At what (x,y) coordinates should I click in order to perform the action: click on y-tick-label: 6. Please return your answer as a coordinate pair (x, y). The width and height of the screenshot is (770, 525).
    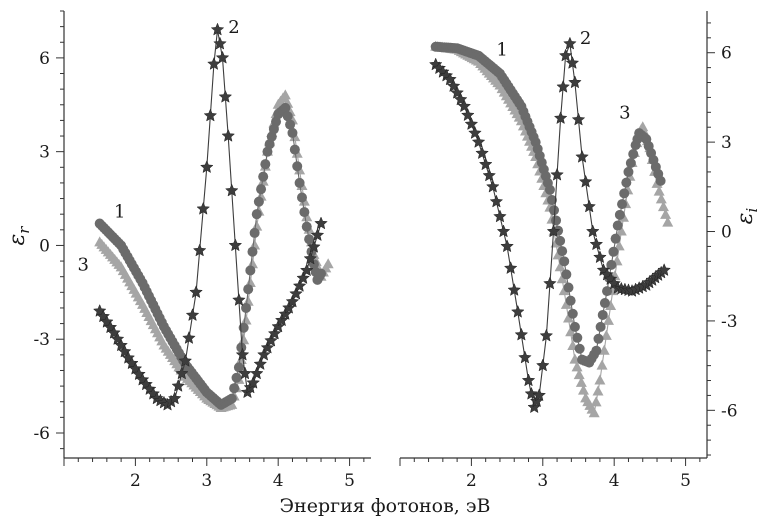
    Looking at the image, I should click on (44, 59).